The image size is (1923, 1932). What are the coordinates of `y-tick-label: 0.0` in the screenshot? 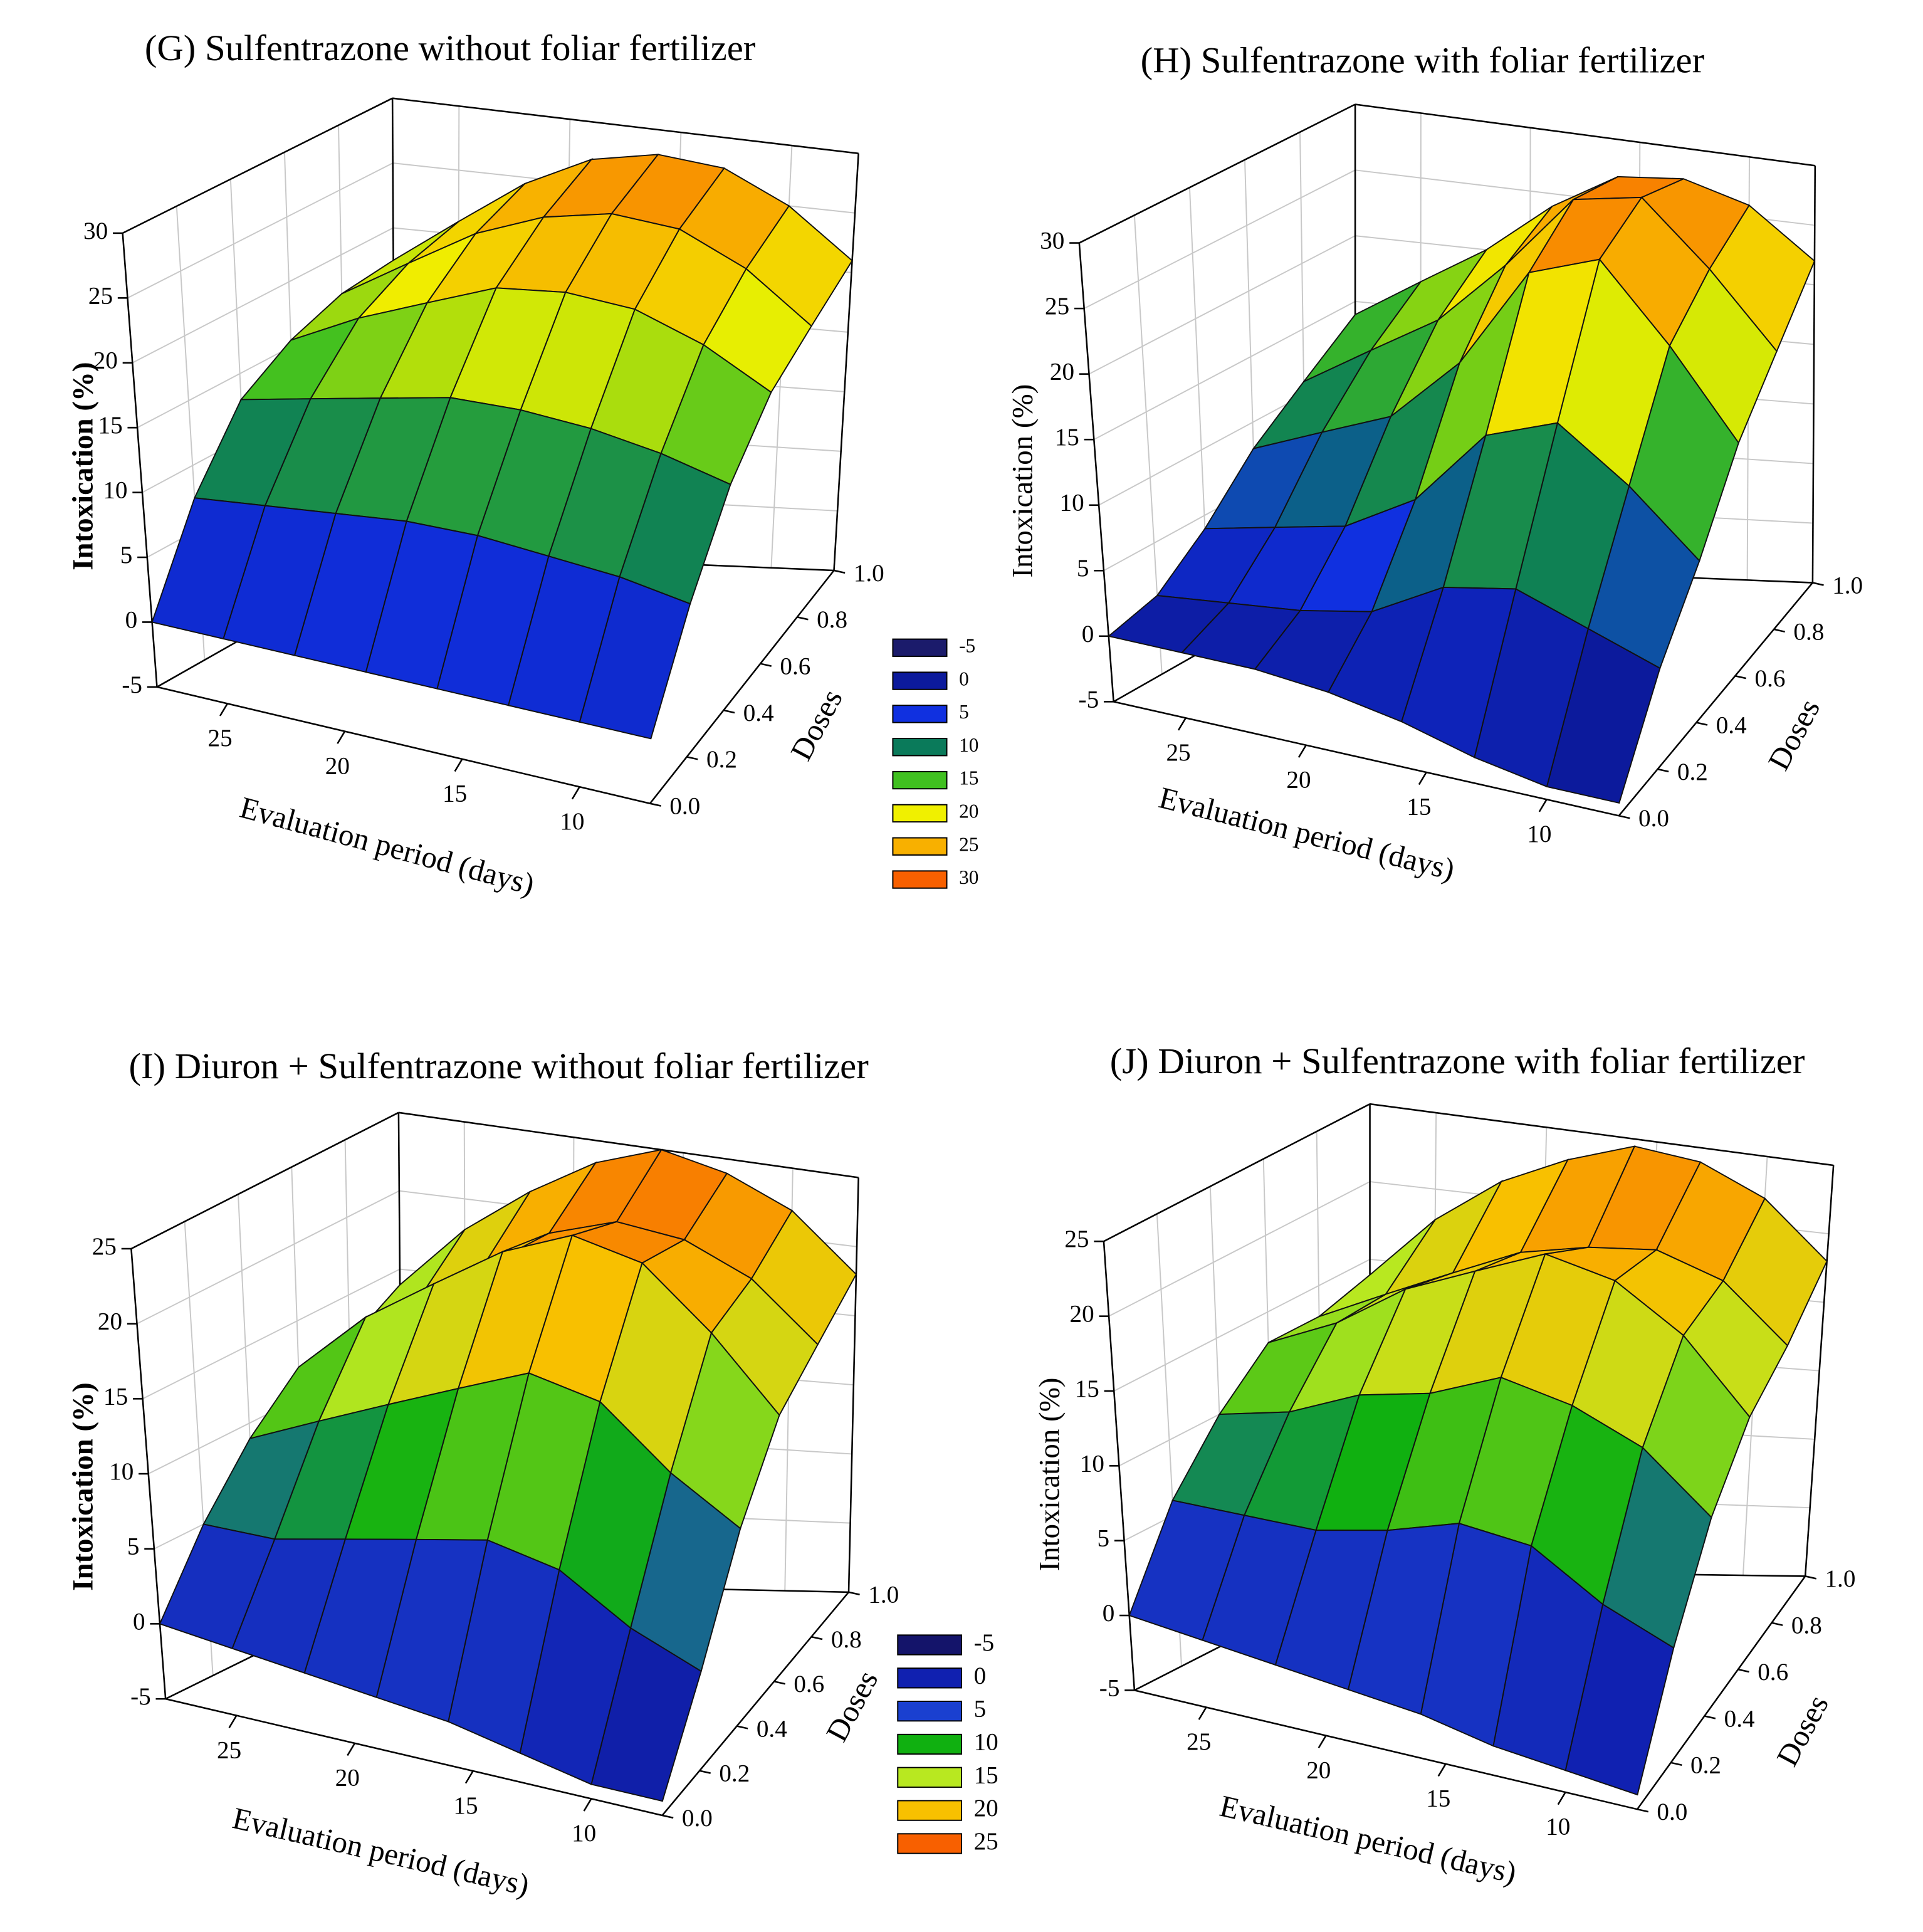 It's located at (698, 1819).